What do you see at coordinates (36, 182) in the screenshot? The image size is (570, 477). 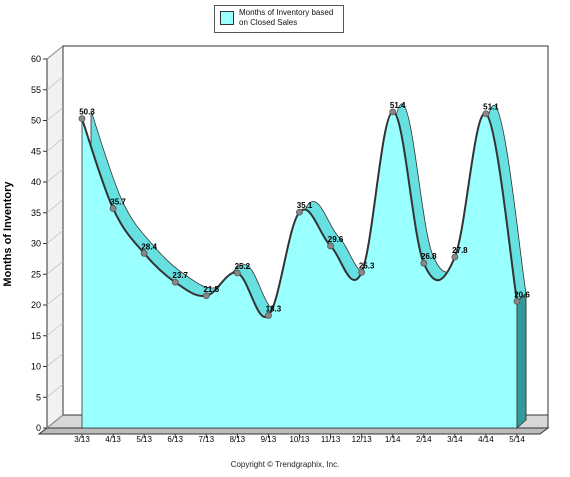 I see `y-tick-label: 40` at bounding box center [36, 182].